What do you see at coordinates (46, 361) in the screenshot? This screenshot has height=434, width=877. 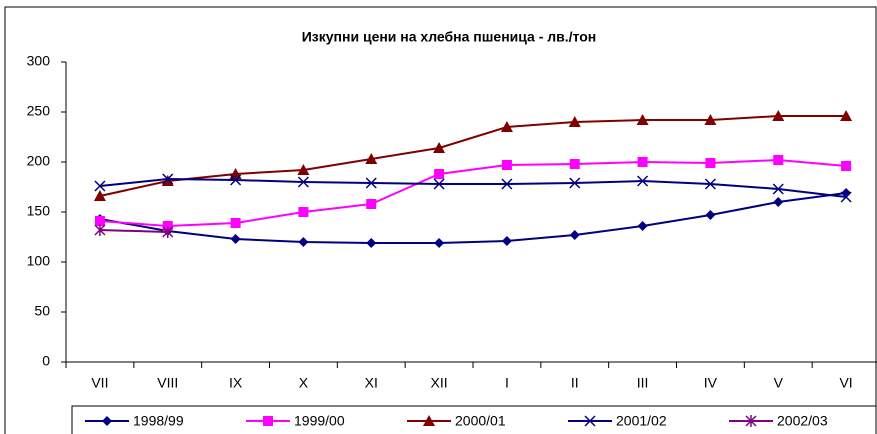 I see `y-tick-label: 0` at bounding box center [46, 361].